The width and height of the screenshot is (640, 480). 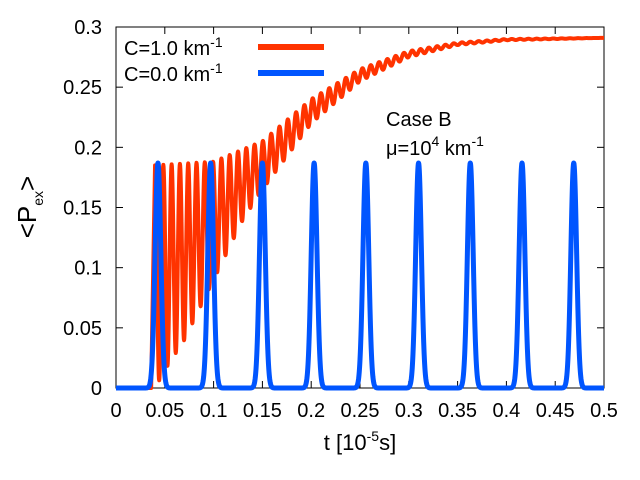 I want to click on x-tick-label: 0.3, so click(x=409, y=411).